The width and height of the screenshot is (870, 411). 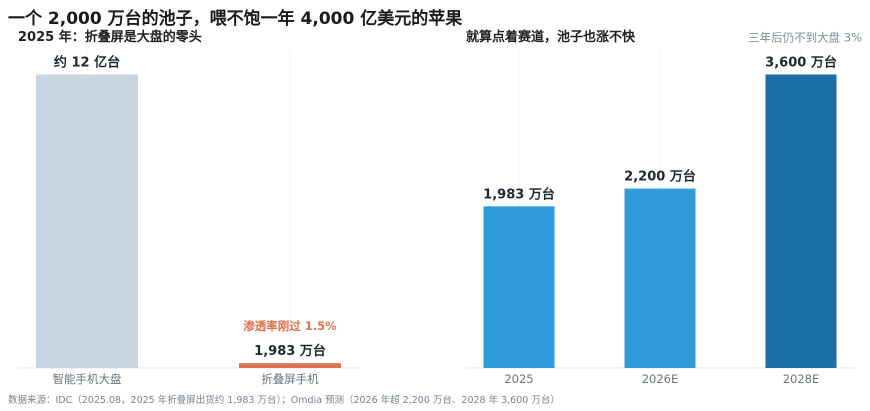 I want to click on right-tick-label-2: 2028E, so click(x=801, y=379).